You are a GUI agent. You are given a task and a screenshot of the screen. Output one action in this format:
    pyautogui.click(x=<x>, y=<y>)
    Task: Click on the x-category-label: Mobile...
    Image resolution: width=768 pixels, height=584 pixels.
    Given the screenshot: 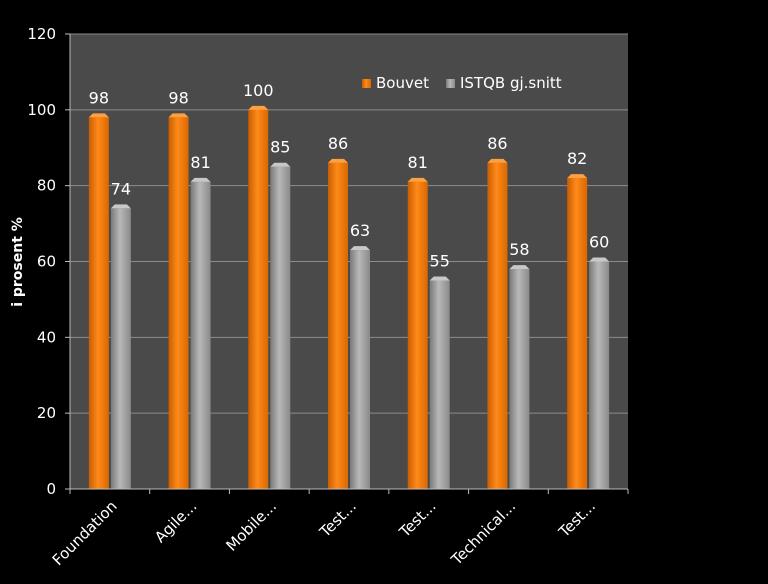 What is the action you would take?
    pyautogui.click(x=251, y=526)
    